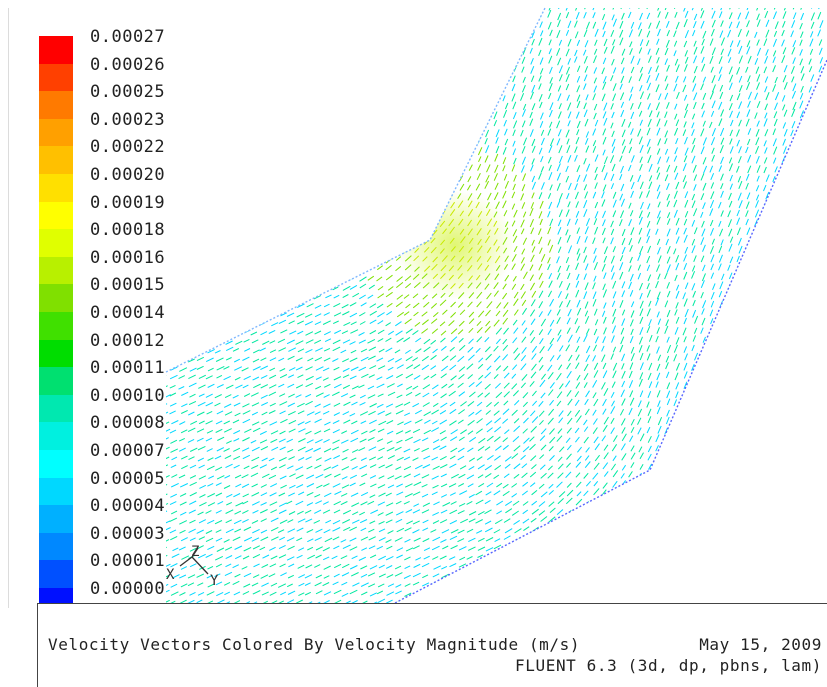 Image resolution: width=827 pixels, height=687 pixels. What do you see at coordinates (127, 423) in the screenshot?
I see `legend-label: 0.00008` at bounding box center [127, 423].